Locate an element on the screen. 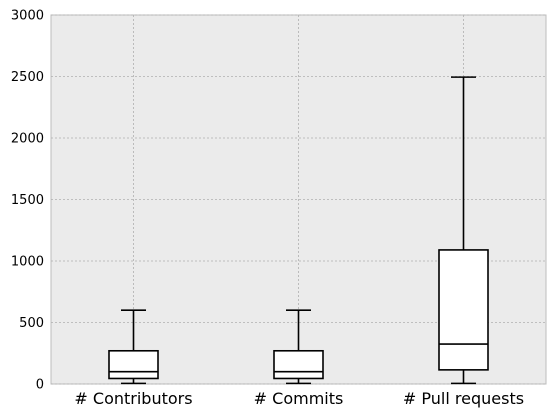  x-category-label: # Contributors is located at coordinates (133, 398).